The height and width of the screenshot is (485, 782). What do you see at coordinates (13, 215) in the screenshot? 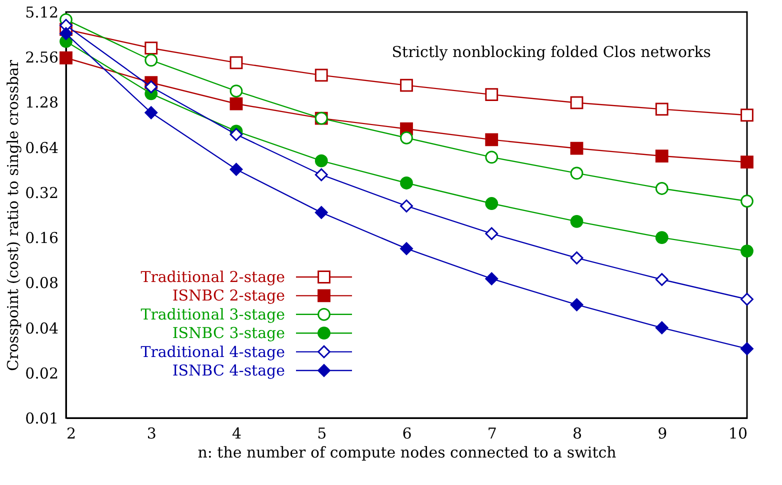
I see `y-axis-title: Crosspoint (cost) ratio to single crossbar` at bounding box center [13, 215].